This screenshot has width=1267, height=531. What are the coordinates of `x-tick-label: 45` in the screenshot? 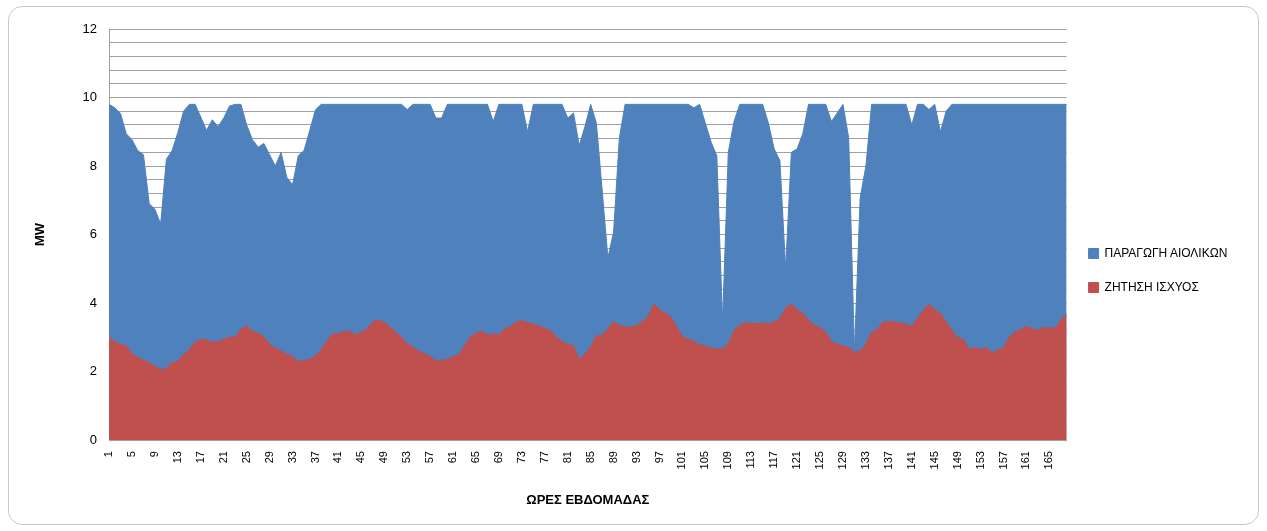 It's located at (360, 457).